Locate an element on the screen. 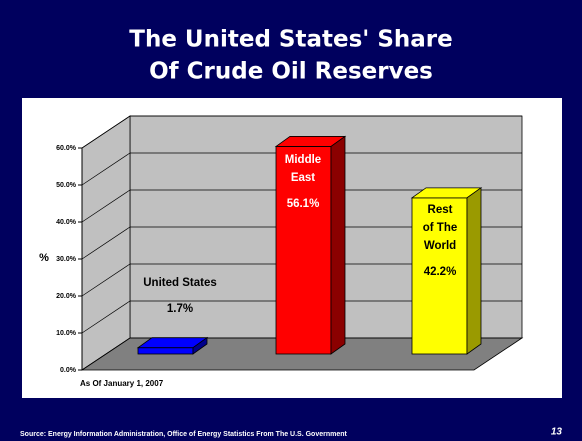  value-label: 56.1% is located at coordinates (303, 204).